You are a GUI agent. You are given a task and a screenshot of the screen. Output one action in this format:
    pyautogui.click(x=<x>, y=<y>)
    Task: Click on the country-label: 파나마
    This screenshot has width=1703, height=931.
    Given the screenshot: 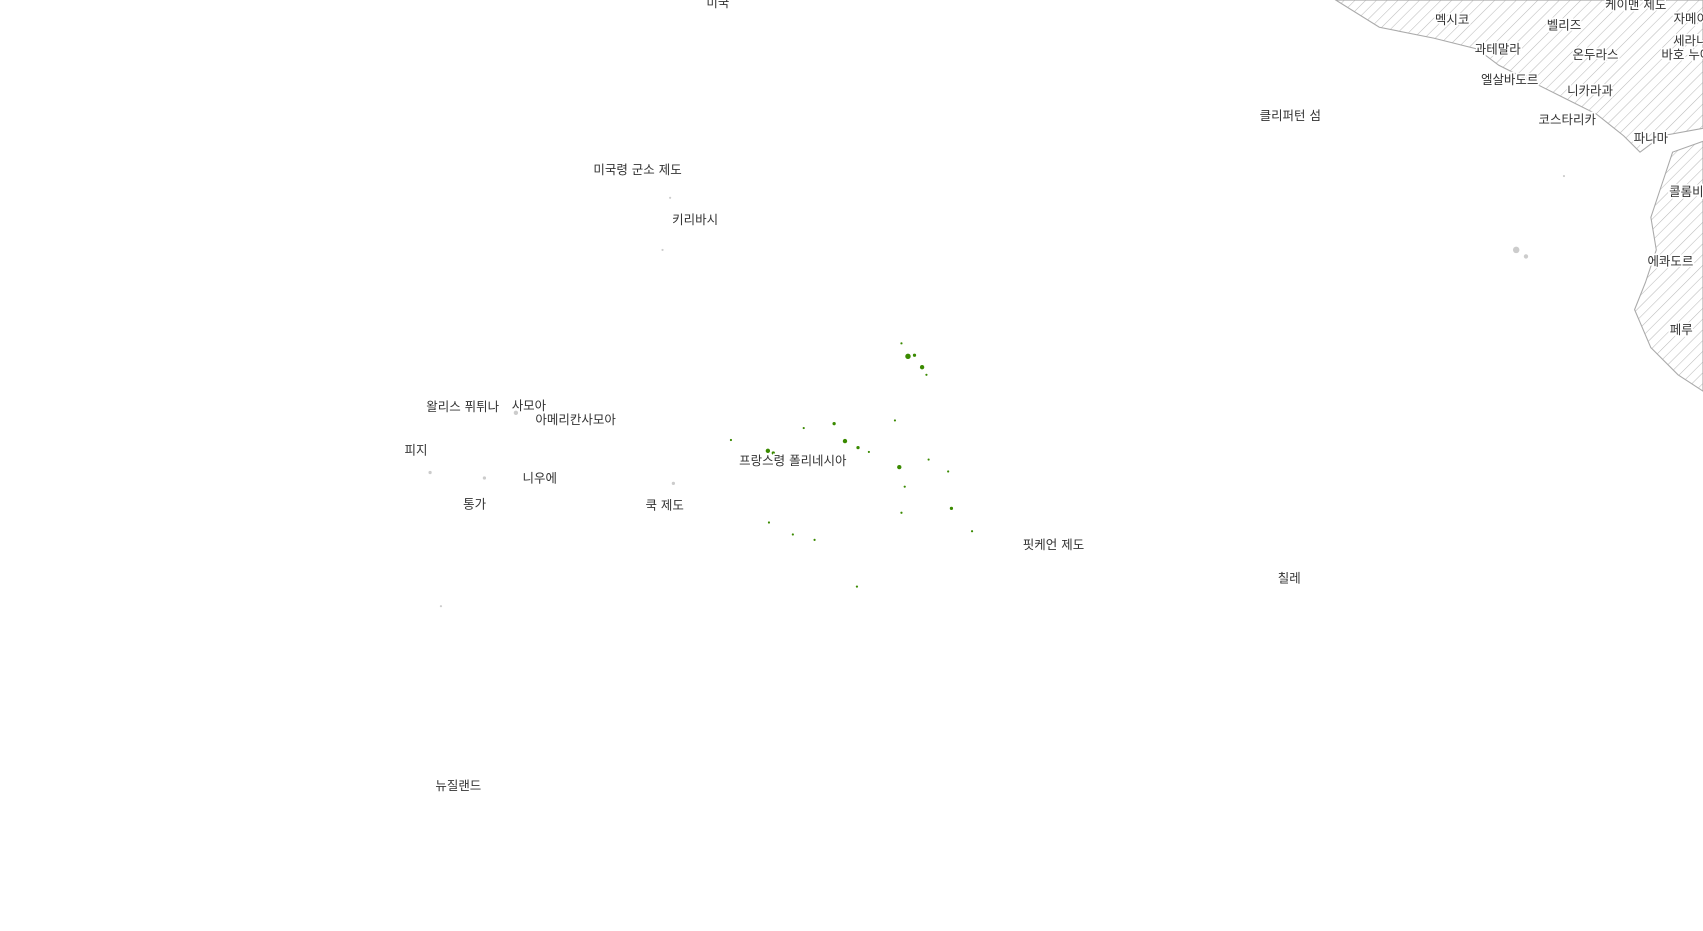 What is the action you would take?
    pyautogui.click(x=1651, y=138)
    